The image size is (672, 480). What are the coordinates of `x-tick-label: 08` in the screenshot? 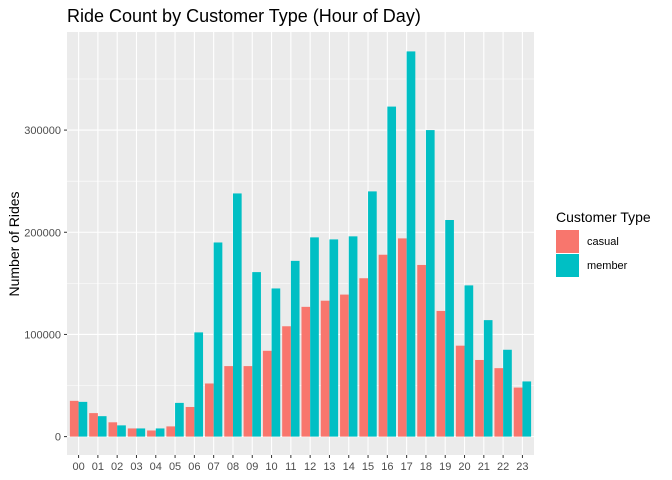 It's located at (233, 467).